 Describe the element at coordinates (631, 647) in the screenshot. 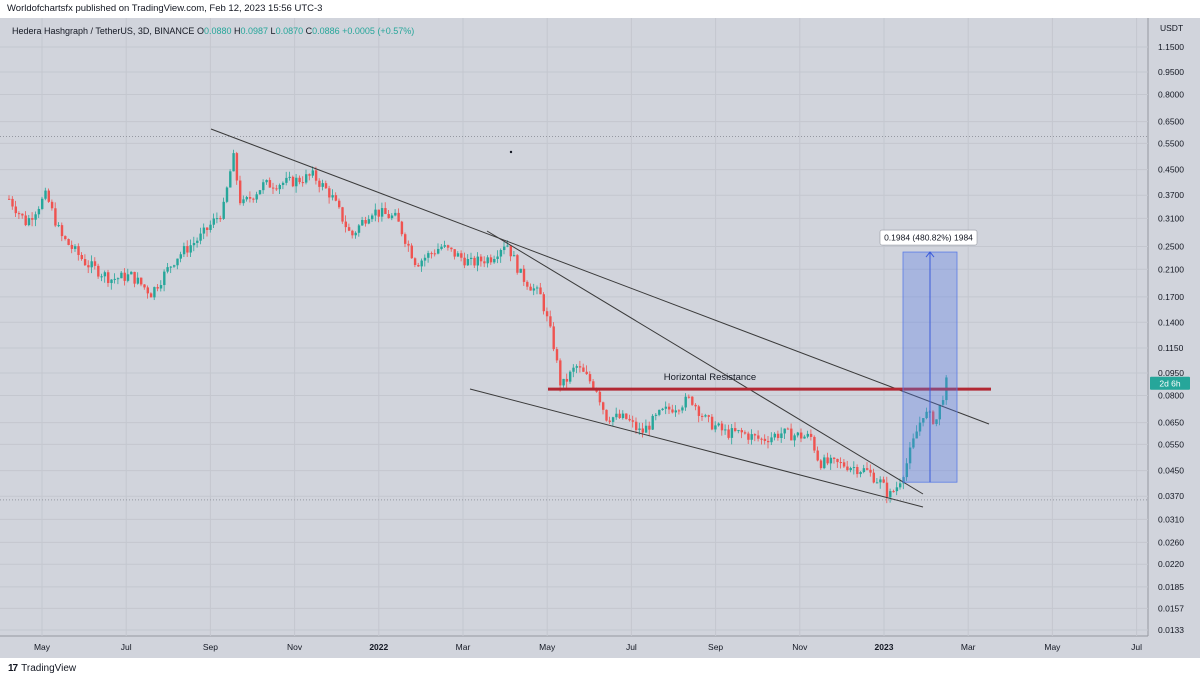

I see `x-tick-label: Jul` at that location.